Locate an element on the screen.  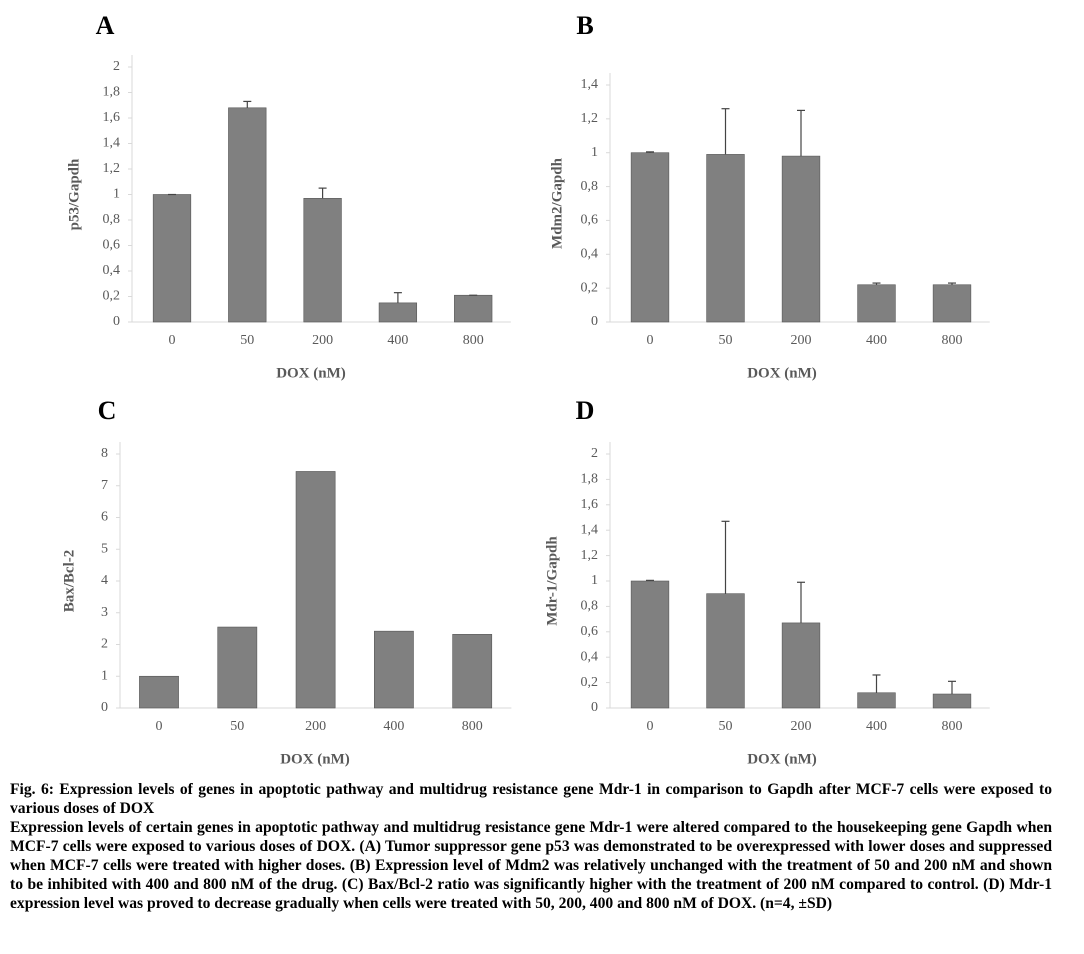
y-tick-label: 5 is located at coordinates (104, 548).